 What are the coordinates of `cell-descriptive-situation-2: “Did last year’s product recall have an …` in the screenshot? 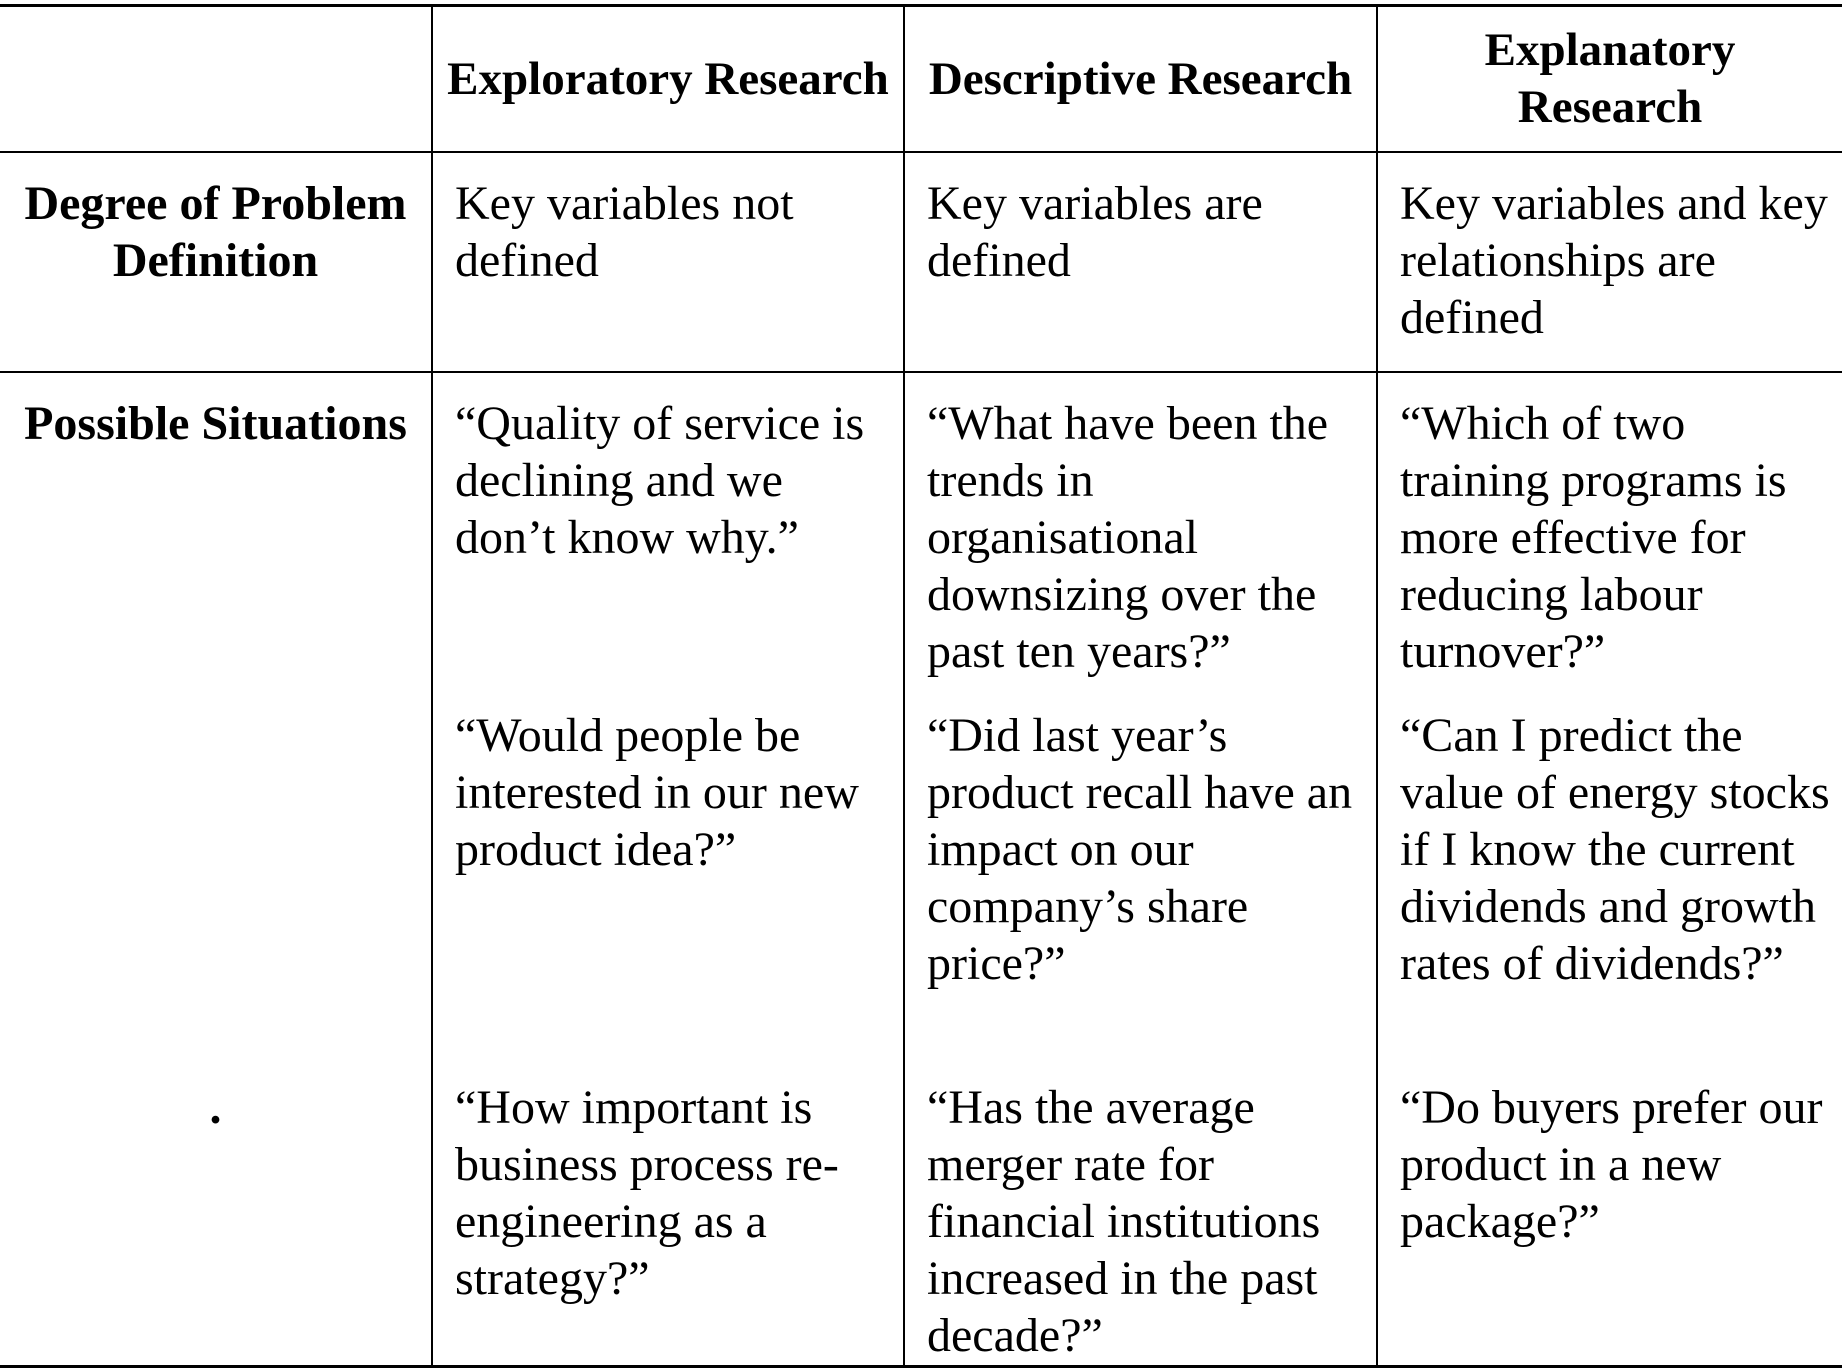 It's located at (1140, 871).